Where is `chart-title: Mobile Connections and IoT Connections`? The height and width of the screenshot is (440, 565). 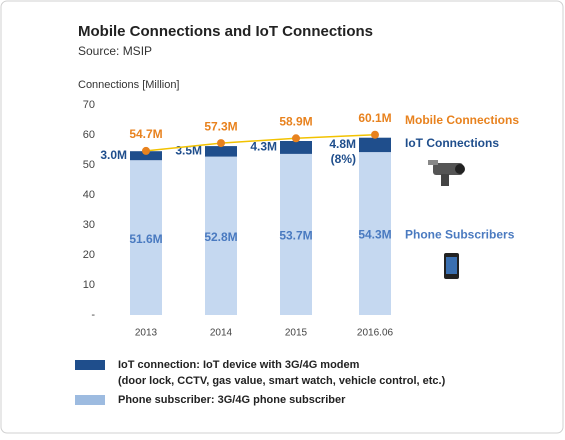 chart-title: Mobile Connections and IoT Connections is located at coordinates (225, 31).